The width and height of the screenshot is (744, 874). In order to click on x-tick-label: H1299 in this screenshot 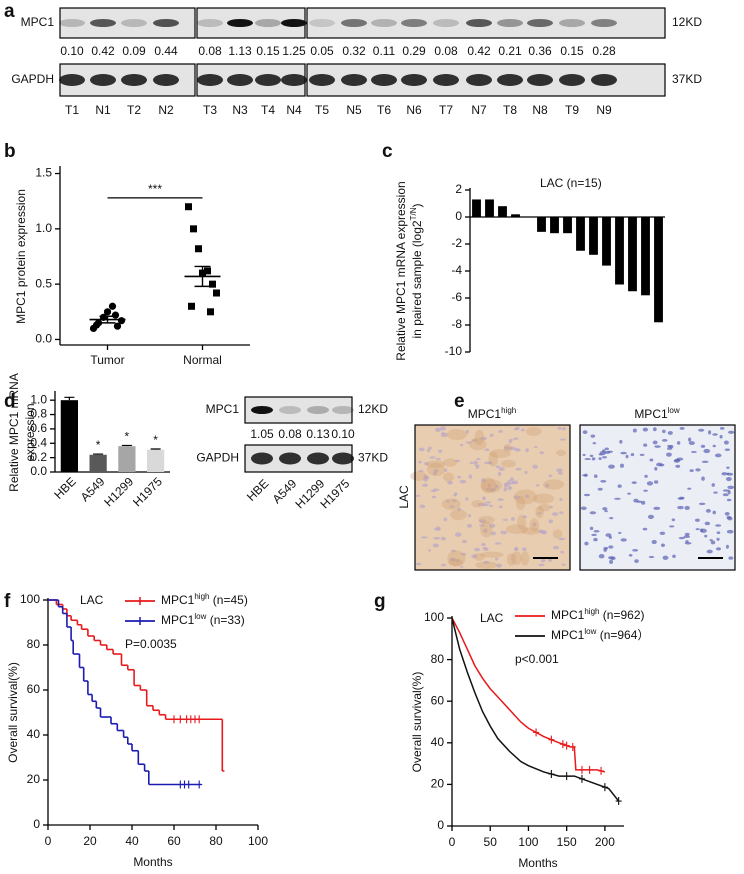, I will do `click(118, 491)`.